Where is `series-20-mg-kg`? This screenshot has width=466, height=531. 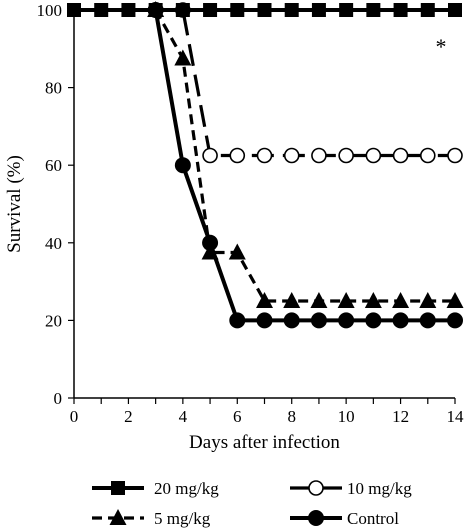 series-20-mg-kg is located at coordinates (264, 10).